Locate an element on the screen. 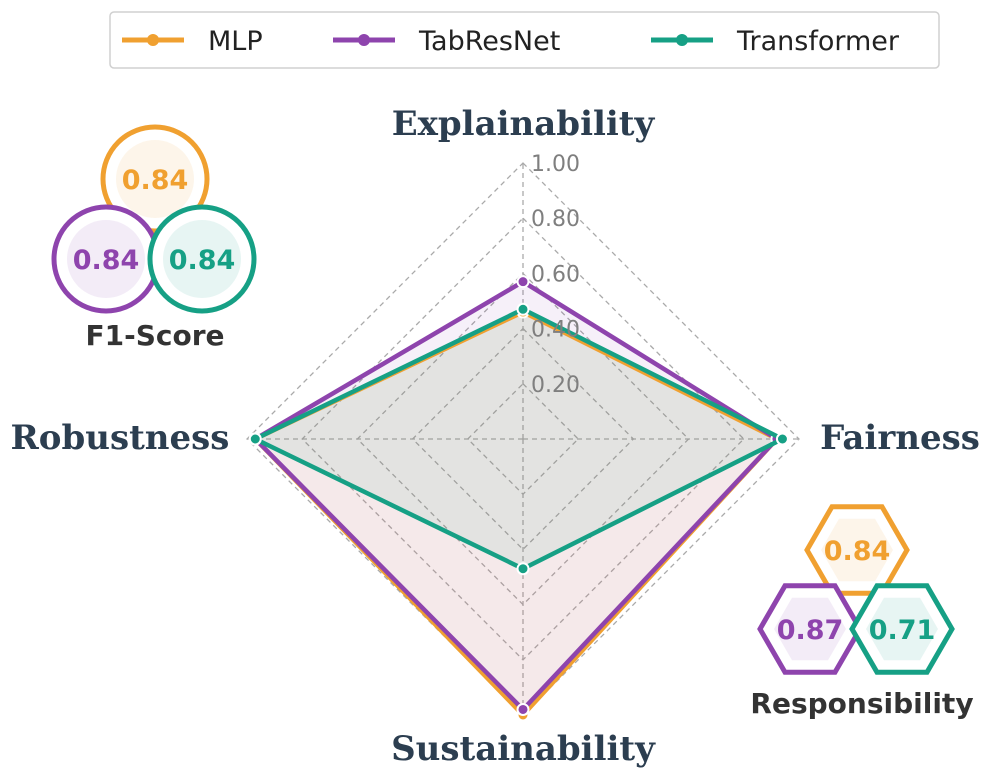 Image resolution: width=997 pixels, height=783 pixels. point-transformer-robustness is located at coordinates (255, 439).